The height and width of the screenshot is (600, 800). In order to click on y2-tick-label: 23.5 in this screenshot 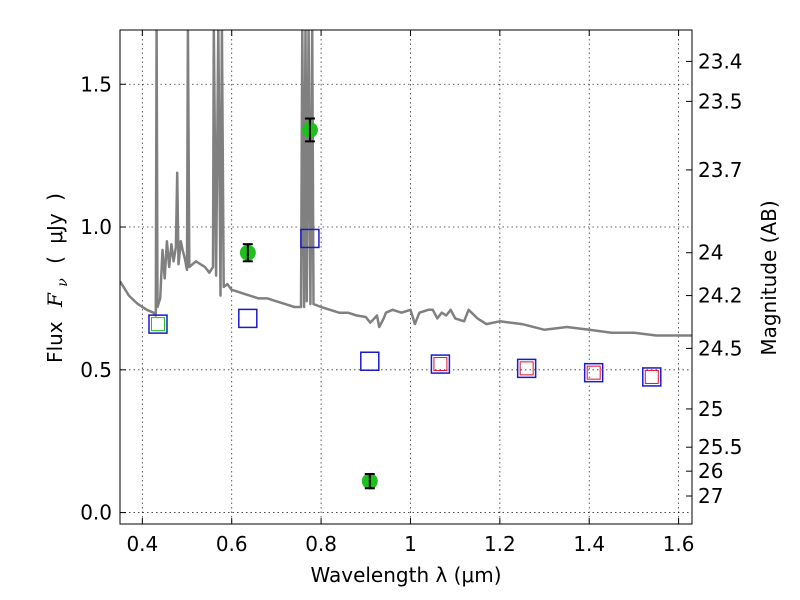, I will do `click(720, 101)`.